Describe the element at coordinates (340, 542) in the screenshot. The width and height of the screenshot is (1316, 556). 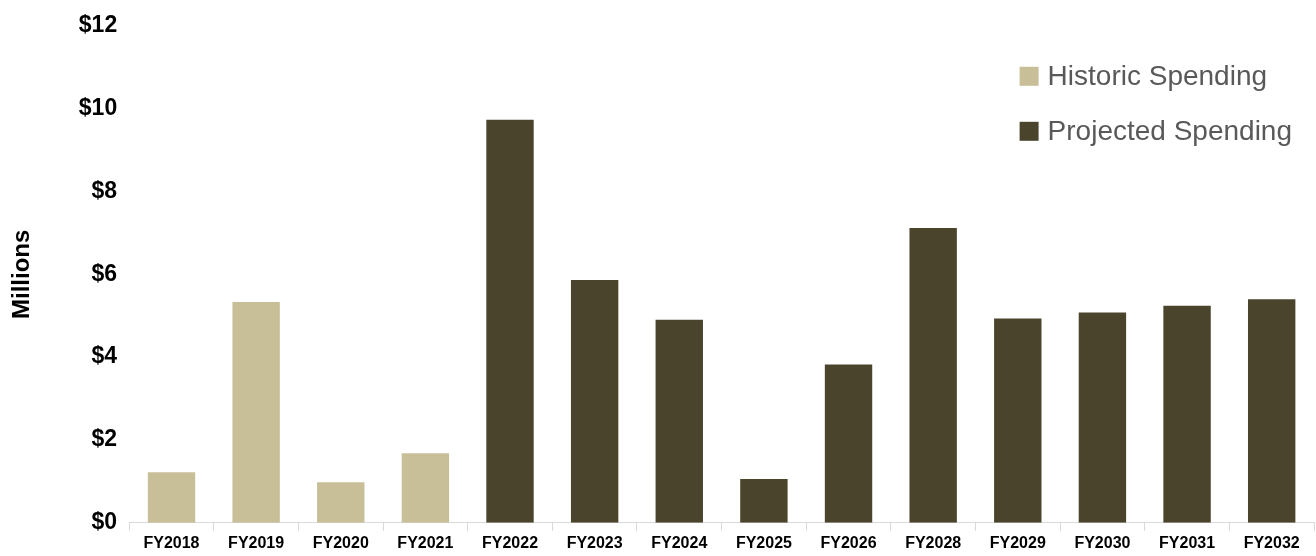
I see `x-tick-label: FY2020` at that location.